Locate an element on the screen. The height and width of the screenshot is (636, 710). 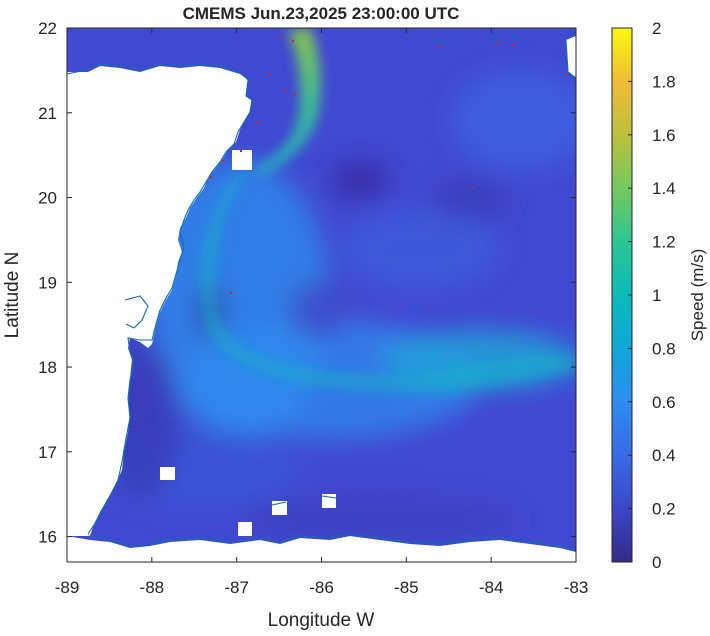
x-tick-label: -87 is located at coordinates (236, 587).